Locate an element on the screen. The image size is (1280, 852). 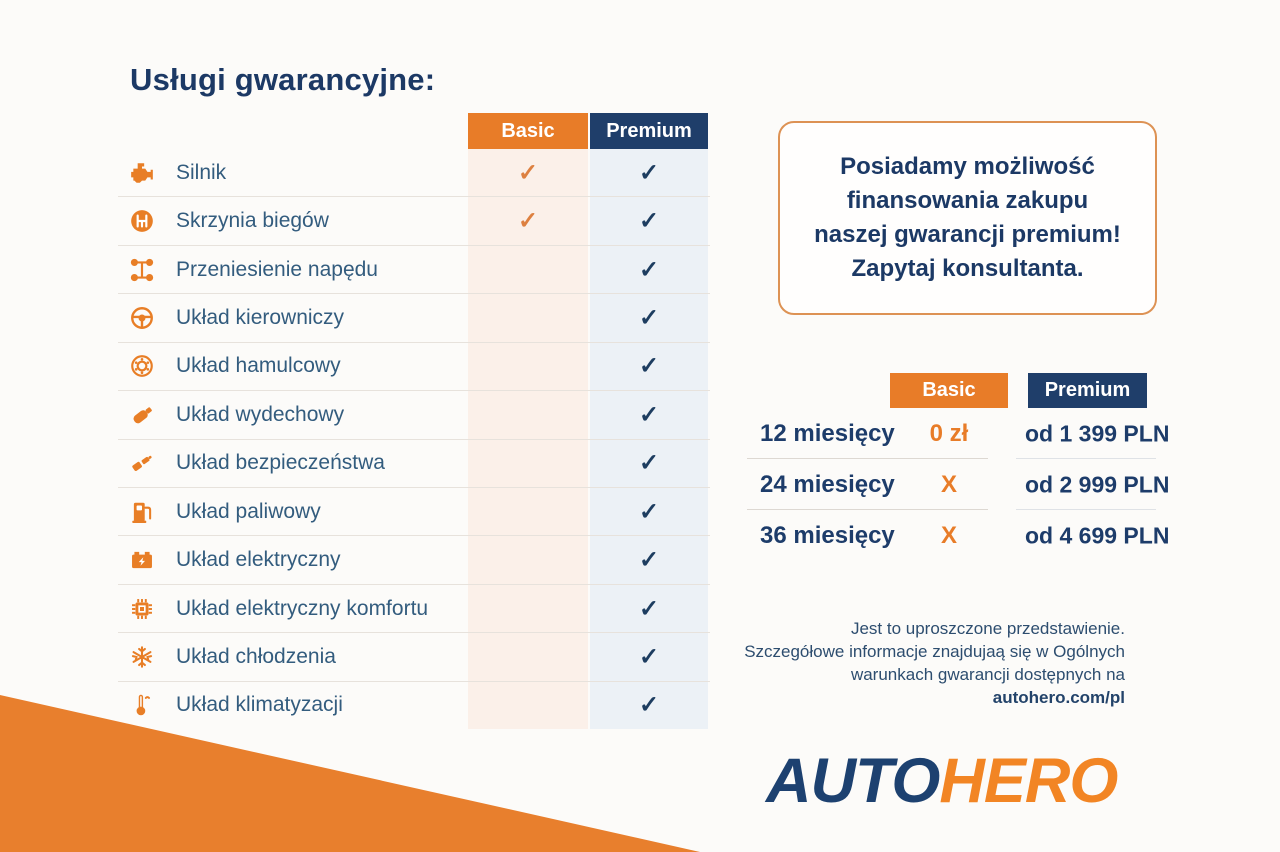
table-row: 24 miesięcy X od 2 999 PLN is located at coordinates (958, 484).